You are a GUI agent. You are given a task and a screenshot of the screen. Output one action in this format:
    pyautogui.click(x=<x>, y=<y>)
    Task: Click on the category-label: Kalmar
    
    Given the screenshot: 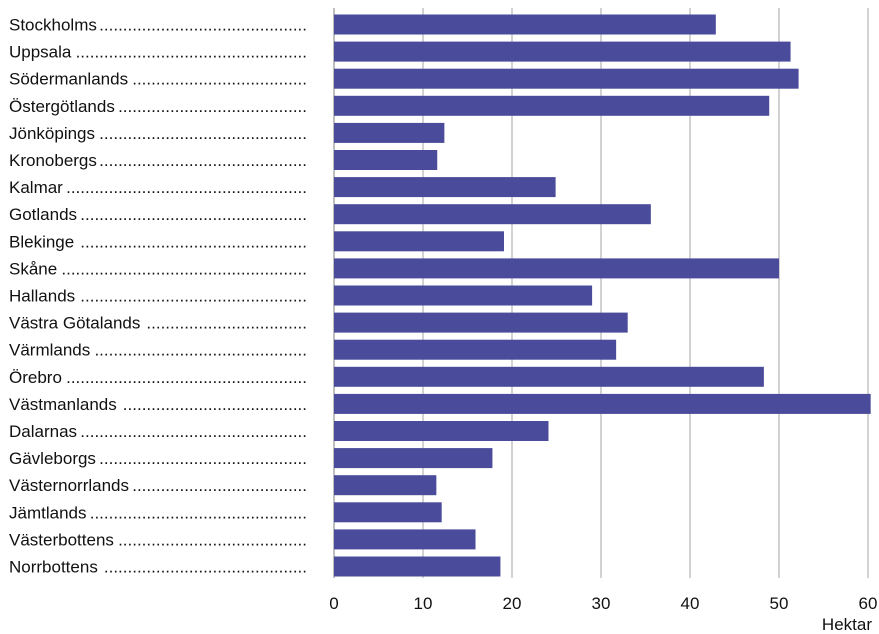 What is the action you would take?
    pyautogui.click(x=36, y=187)
    